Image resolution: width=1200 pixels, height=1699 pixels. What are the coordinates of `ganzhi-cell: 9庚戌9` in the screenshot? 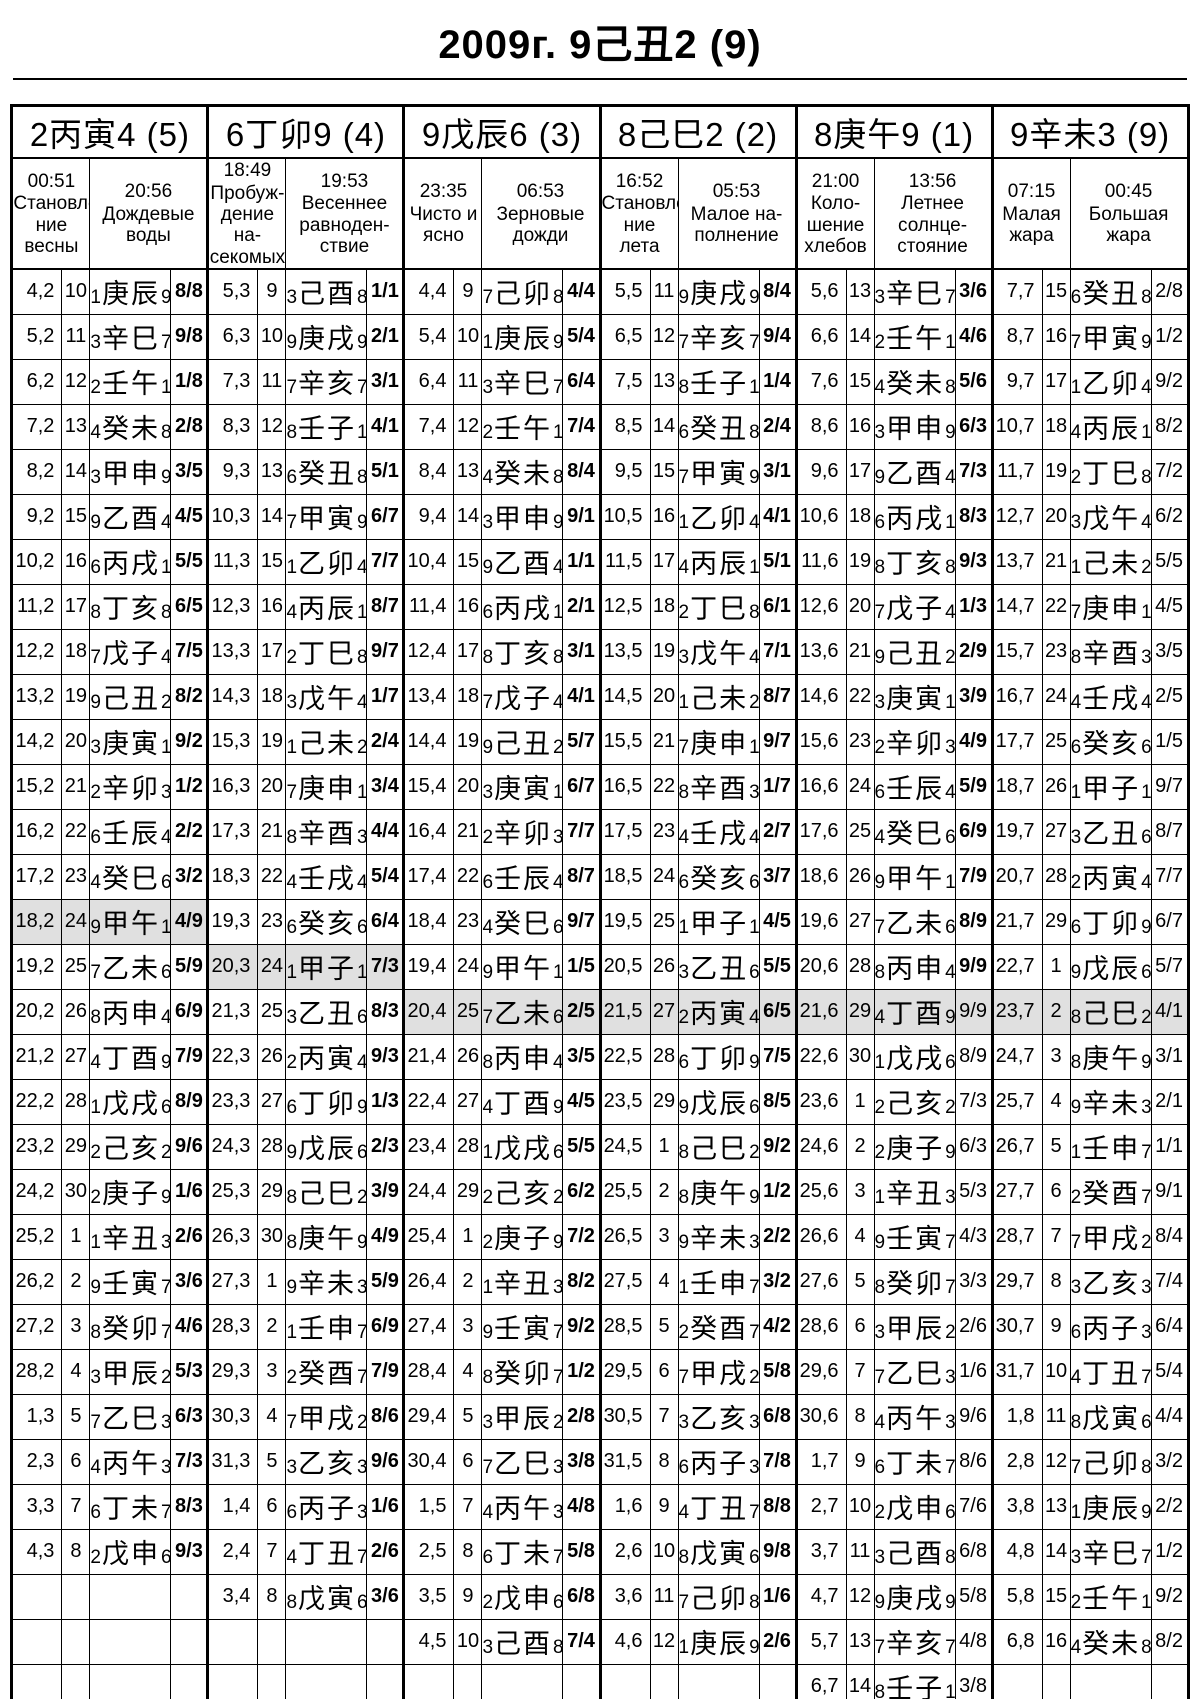 It's located at (914, 1596).